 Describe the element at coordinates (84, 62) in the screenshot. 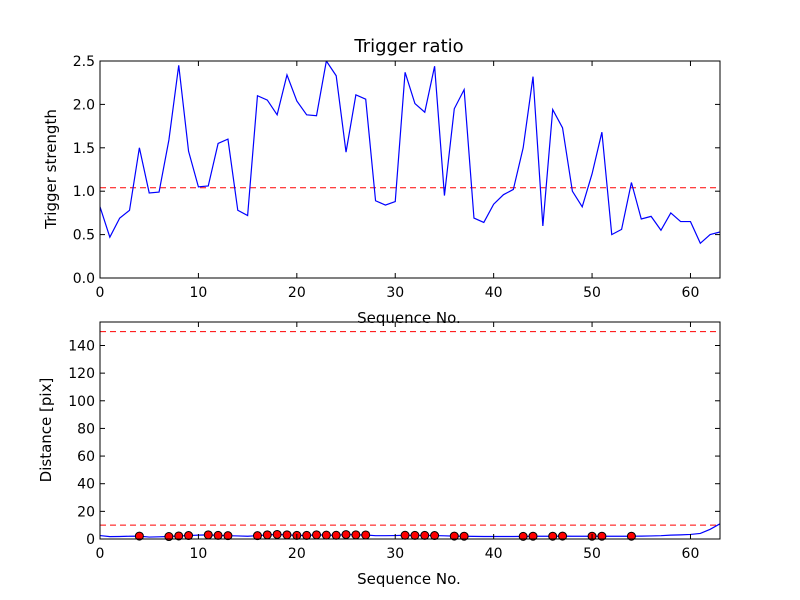

I see `y-tick-label: 2.5` at that location.